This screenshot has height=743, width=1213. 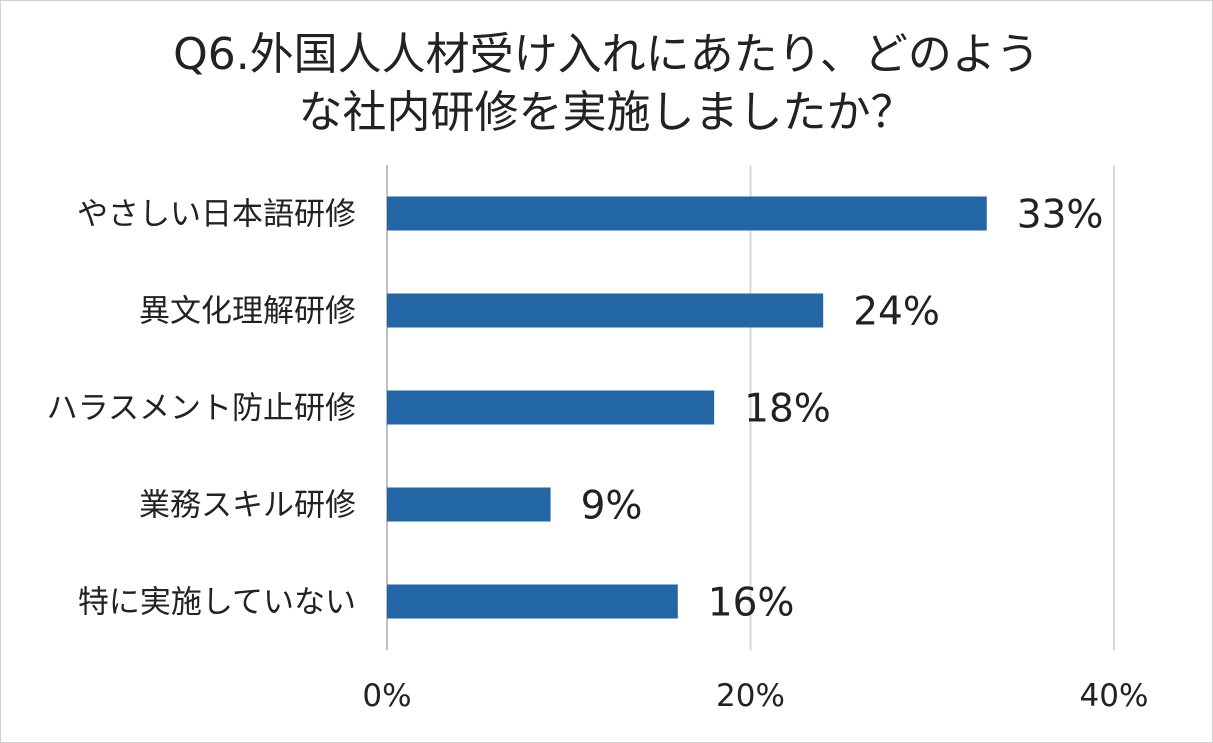 What do you see at coordinates (247, 506) in the screenshot?
I see `category-label: 業務スキル研修` at bounding box center [247, 506].